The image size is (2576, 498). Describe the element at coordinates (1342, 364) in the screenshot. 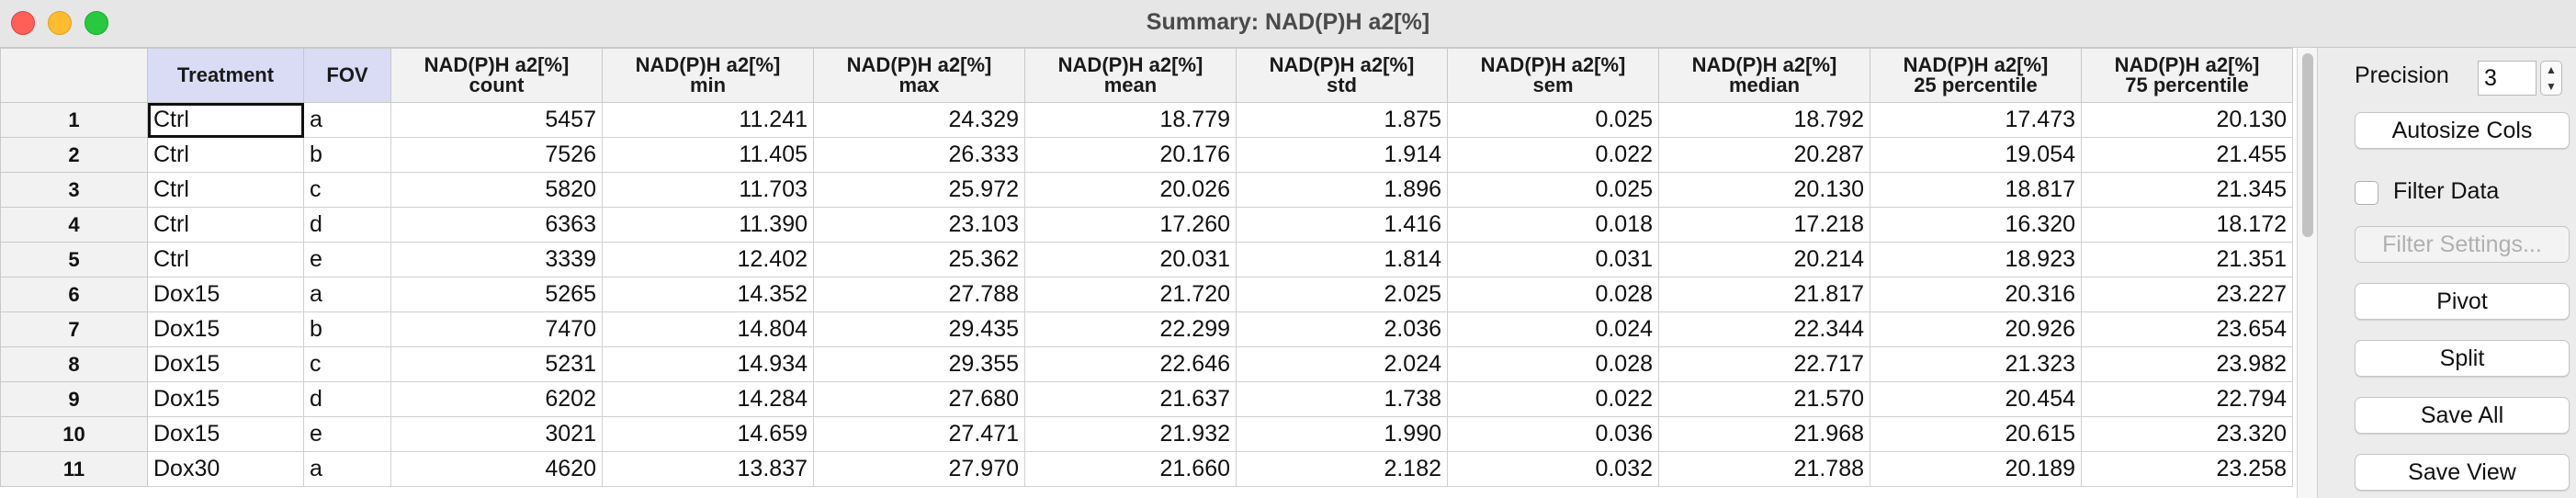

I see `table-cell: 2.024` at that location.